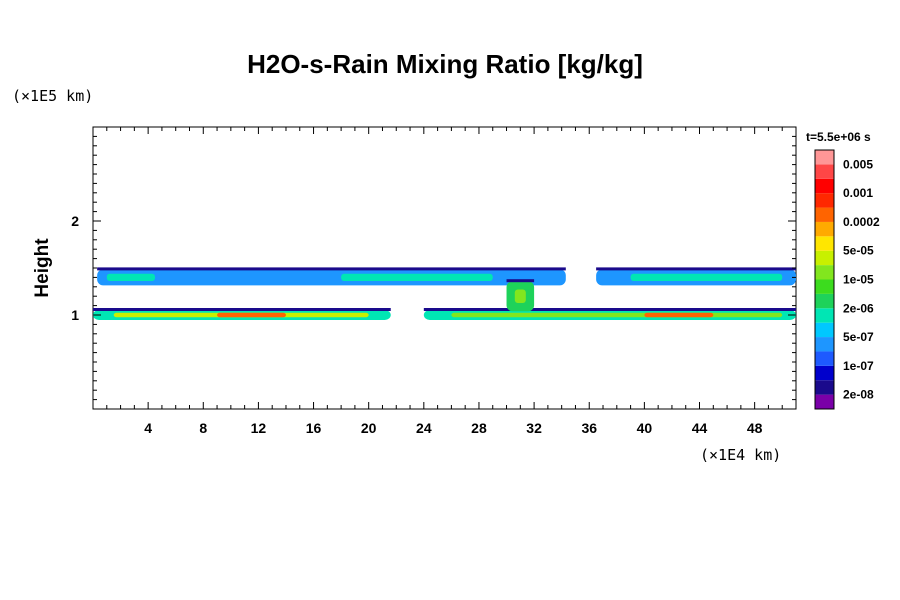  I want to click on colorbar-label-1: 1e-07, so click(858, 366).